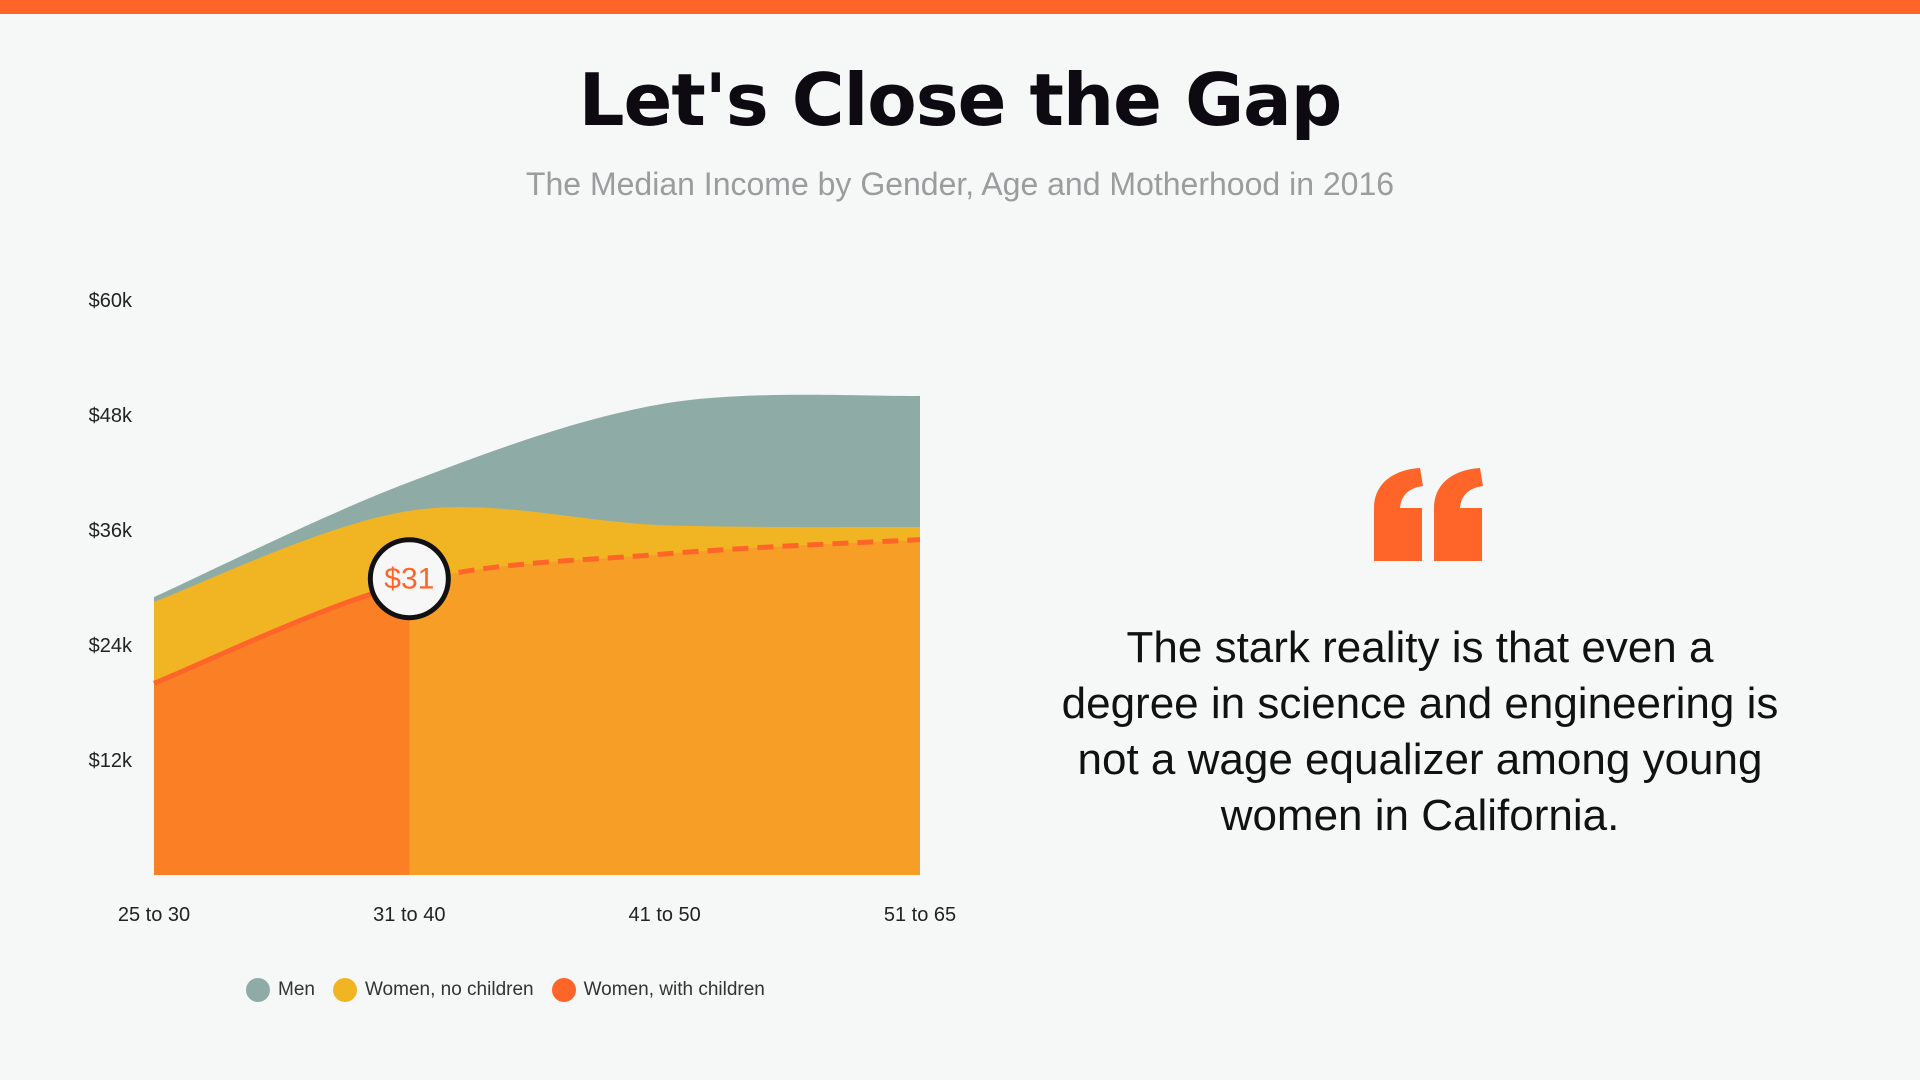  What do you see at coordinates (111, 761) in the screenshot?
I see `y-tick-label: $12k` at bounding box center [111, 761].